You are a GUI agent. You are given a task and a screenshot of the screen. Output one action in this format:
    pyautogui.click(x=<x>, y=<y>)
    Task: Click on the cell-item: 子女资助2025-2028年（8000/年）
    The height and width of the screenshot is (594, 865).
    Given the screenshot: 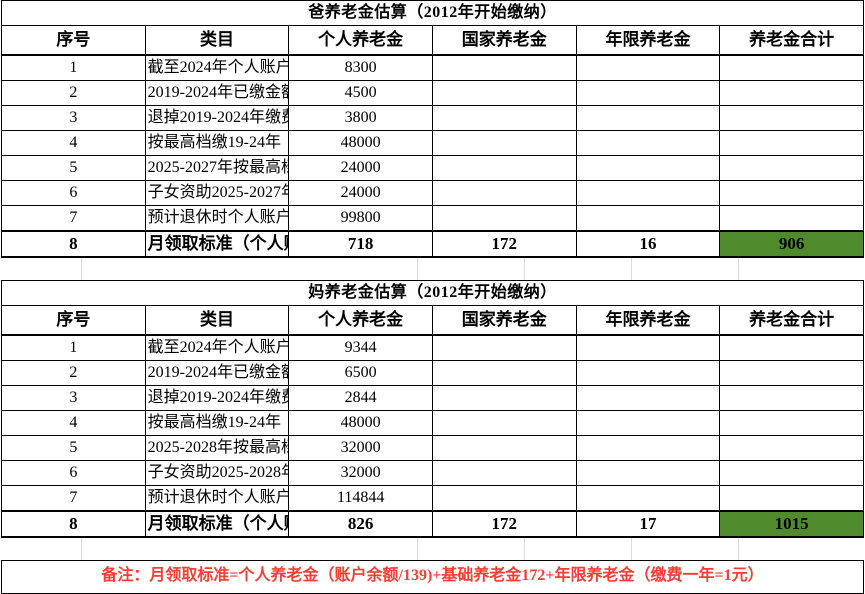 What is the action you would take?
    pyautogui.click(x=217, y=473)
    